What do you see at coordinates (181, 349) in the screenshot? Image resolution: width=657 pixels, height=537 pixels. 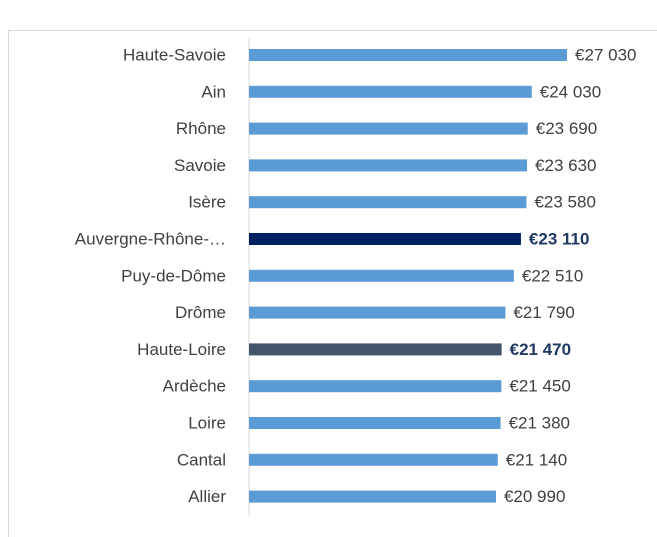 I see `y-tick-label: Haute-Loire` at bounding box center [181, 349].